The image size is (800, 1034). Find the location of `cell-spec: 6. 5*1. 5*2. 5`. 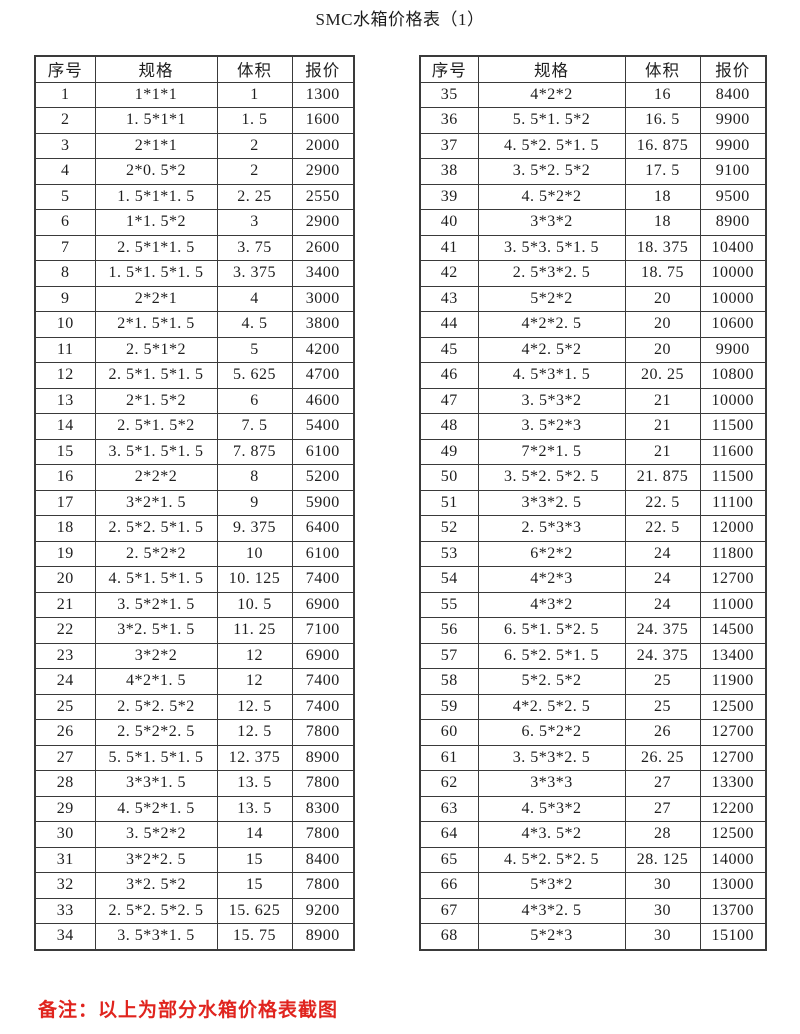

cell-spec: 6. 5*1. 5*2. 5 is located at coordinates (551, 630).